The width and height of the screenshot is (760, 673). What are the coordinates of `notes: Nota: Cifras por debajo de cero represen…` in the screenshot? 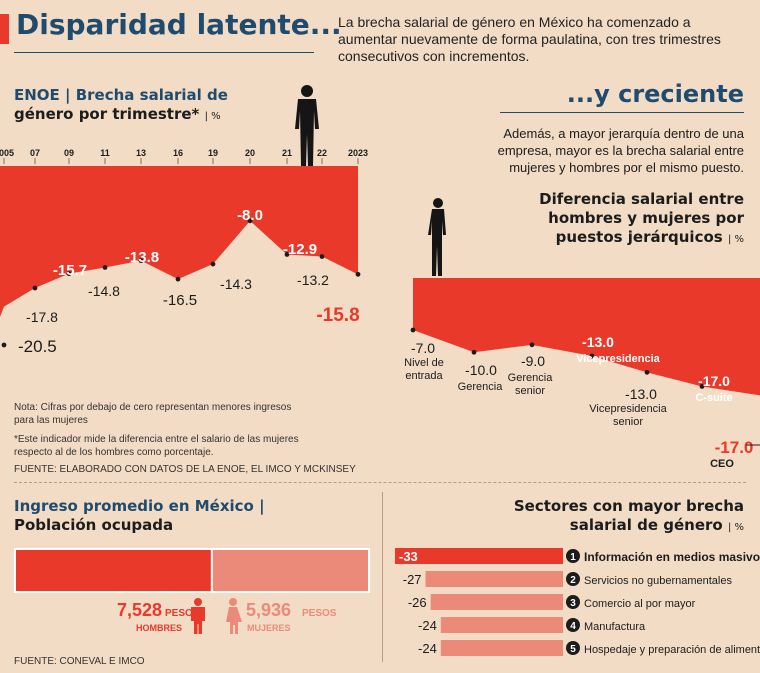 It's located at (185, 438).